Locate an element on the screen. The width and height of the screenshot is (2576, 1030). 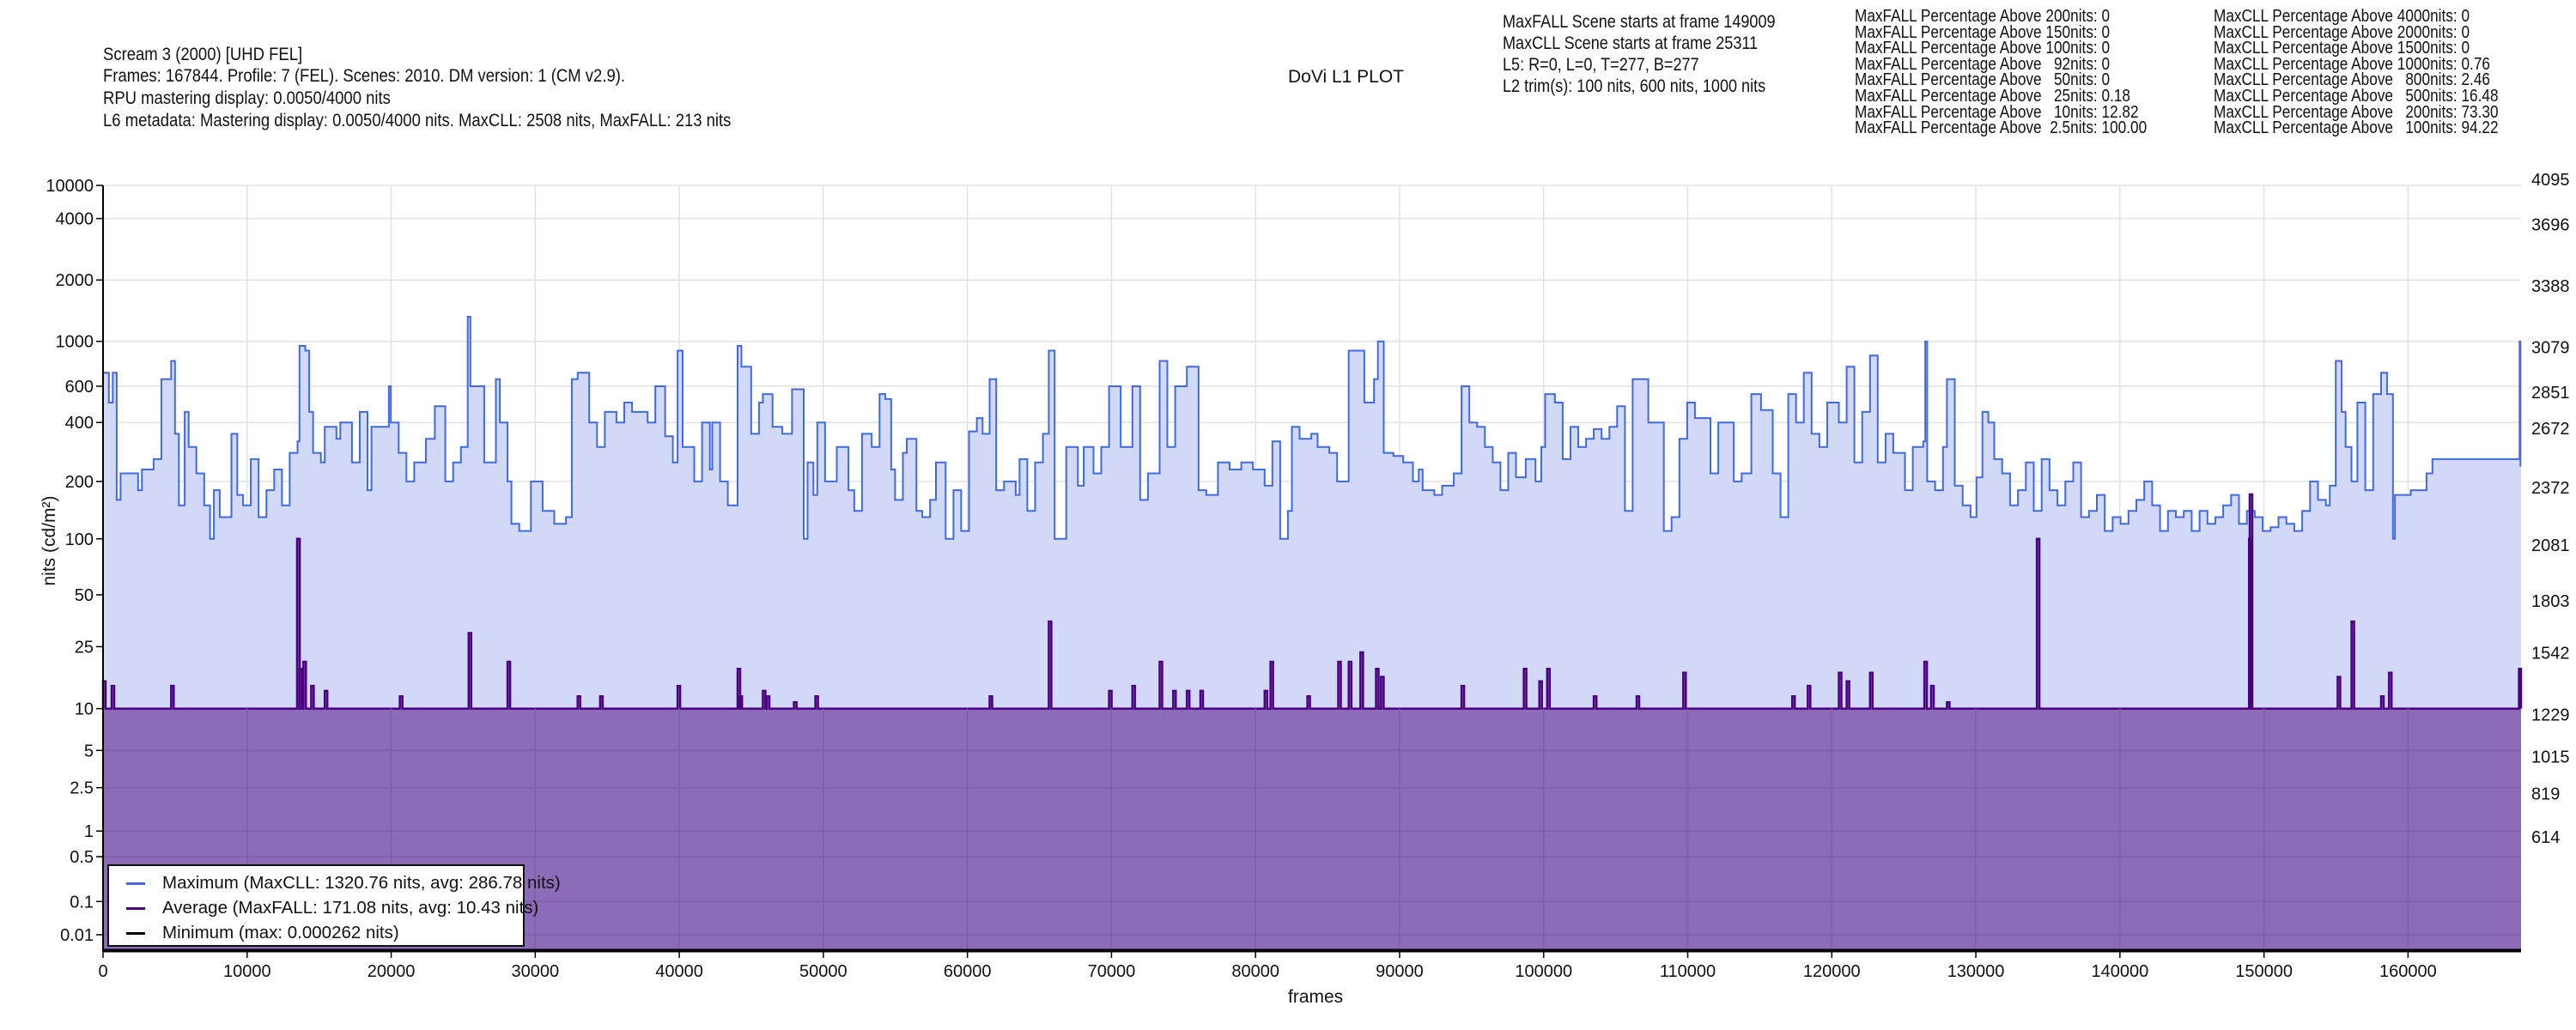
x-tick-label: 100000 is located at coordinates (1543, 971).